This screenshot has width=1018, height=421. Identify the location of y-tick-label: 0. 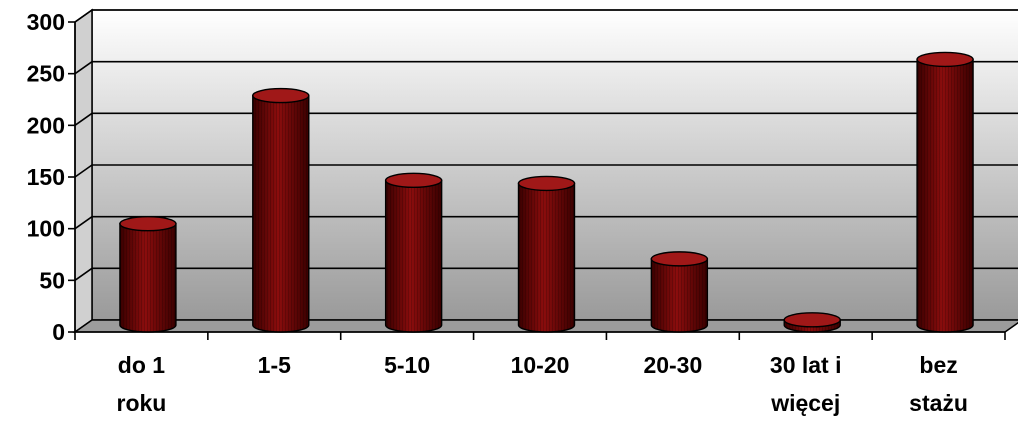
(58, 332).